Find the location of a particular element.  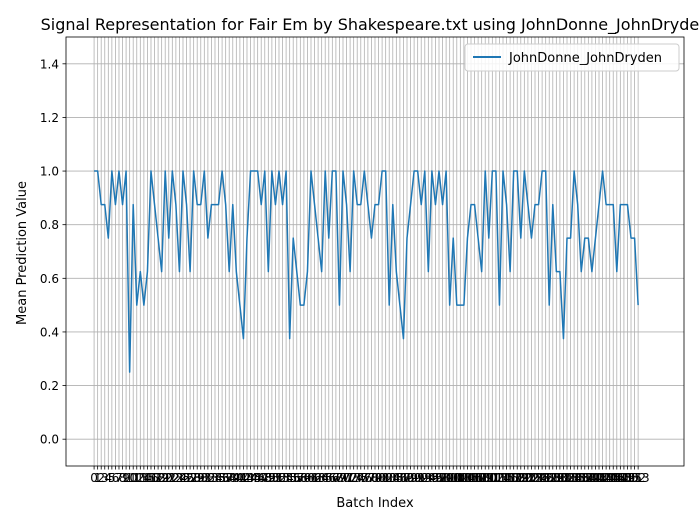

x-tick-label: 31 is located at coordinates (204, 478).